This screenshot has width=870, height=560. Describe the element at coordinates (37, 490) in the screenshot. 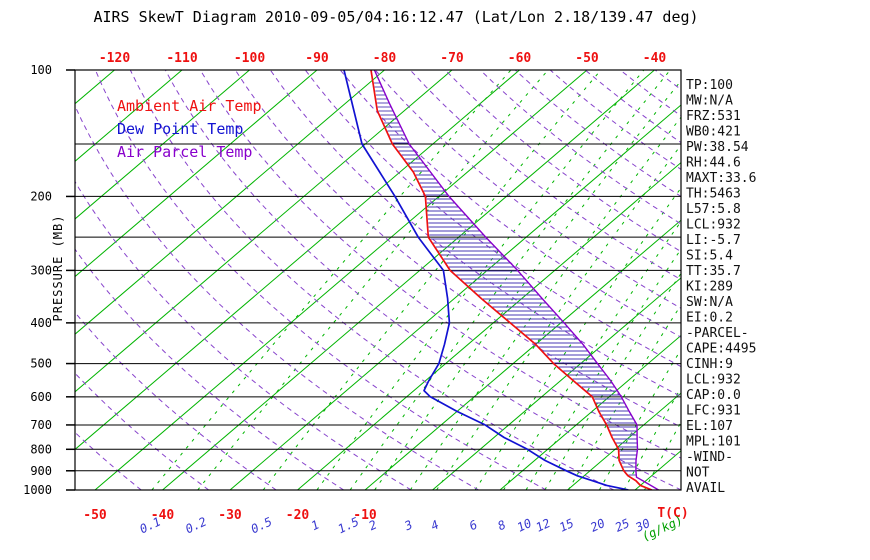

I see `pressure-tick-label: 1000` at that location.